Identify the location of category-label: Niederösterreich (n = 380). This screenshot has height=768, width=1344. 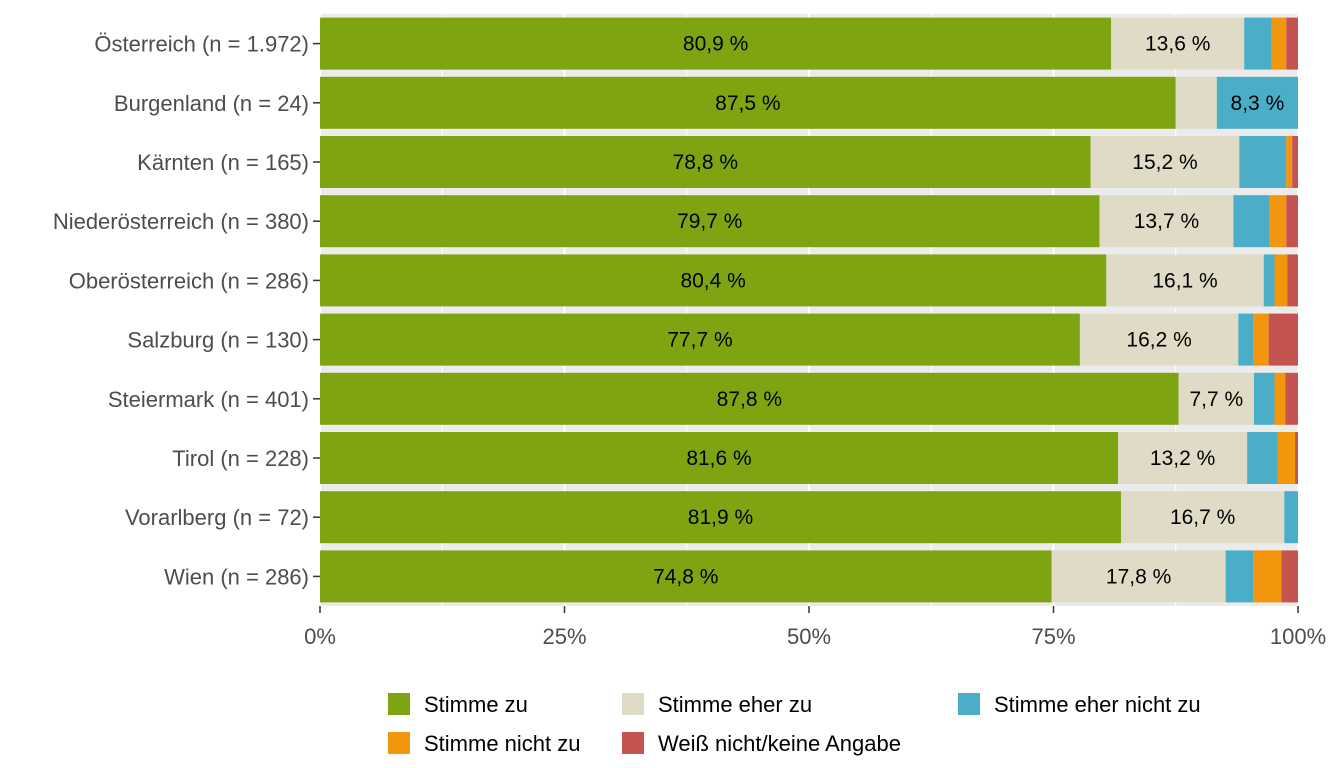
(181, 221).